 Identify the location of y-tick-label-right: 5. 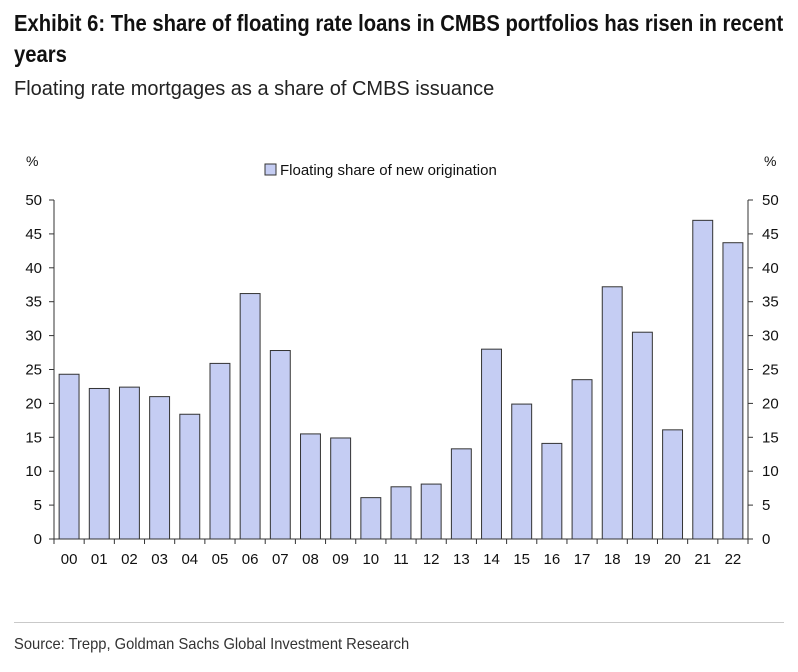
(766, 505).